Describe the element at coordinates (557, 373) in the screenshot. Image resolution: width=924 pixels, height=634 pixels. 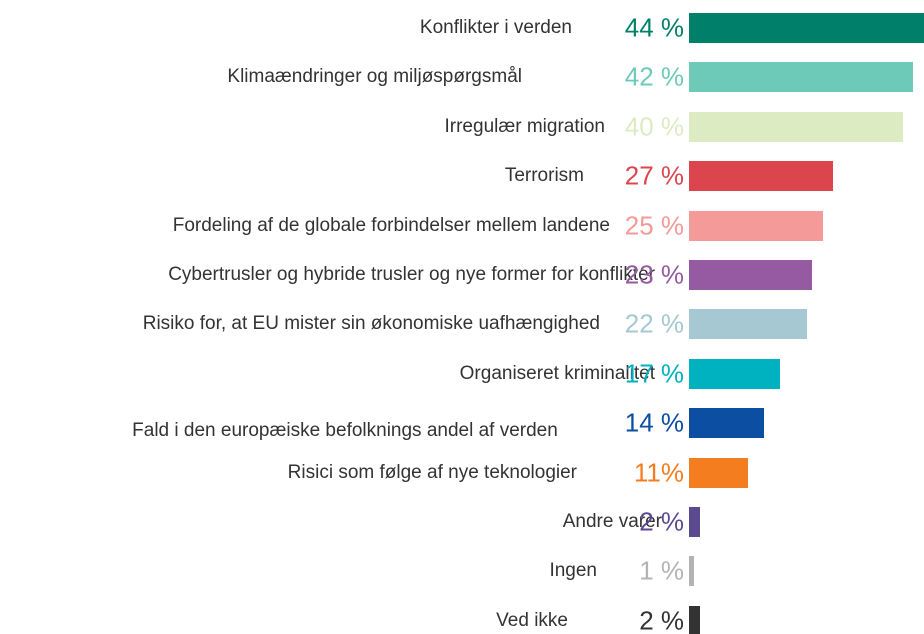
I see `category-label: Organiseret kriminalitet` at that location.